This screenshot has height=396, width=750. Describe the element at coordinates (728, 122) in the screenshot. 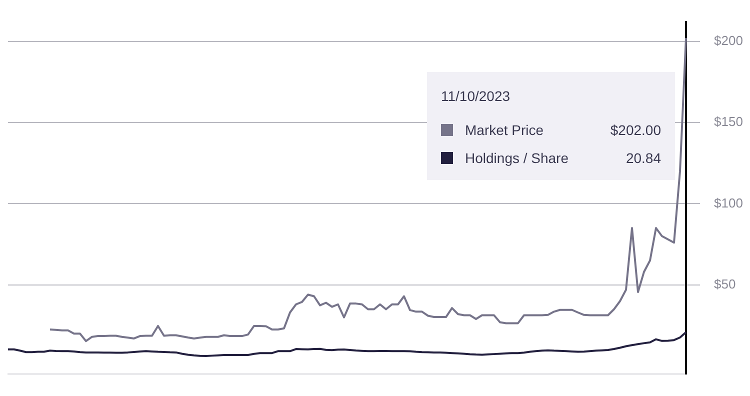

I see `y-tick-label: $150` at that location.